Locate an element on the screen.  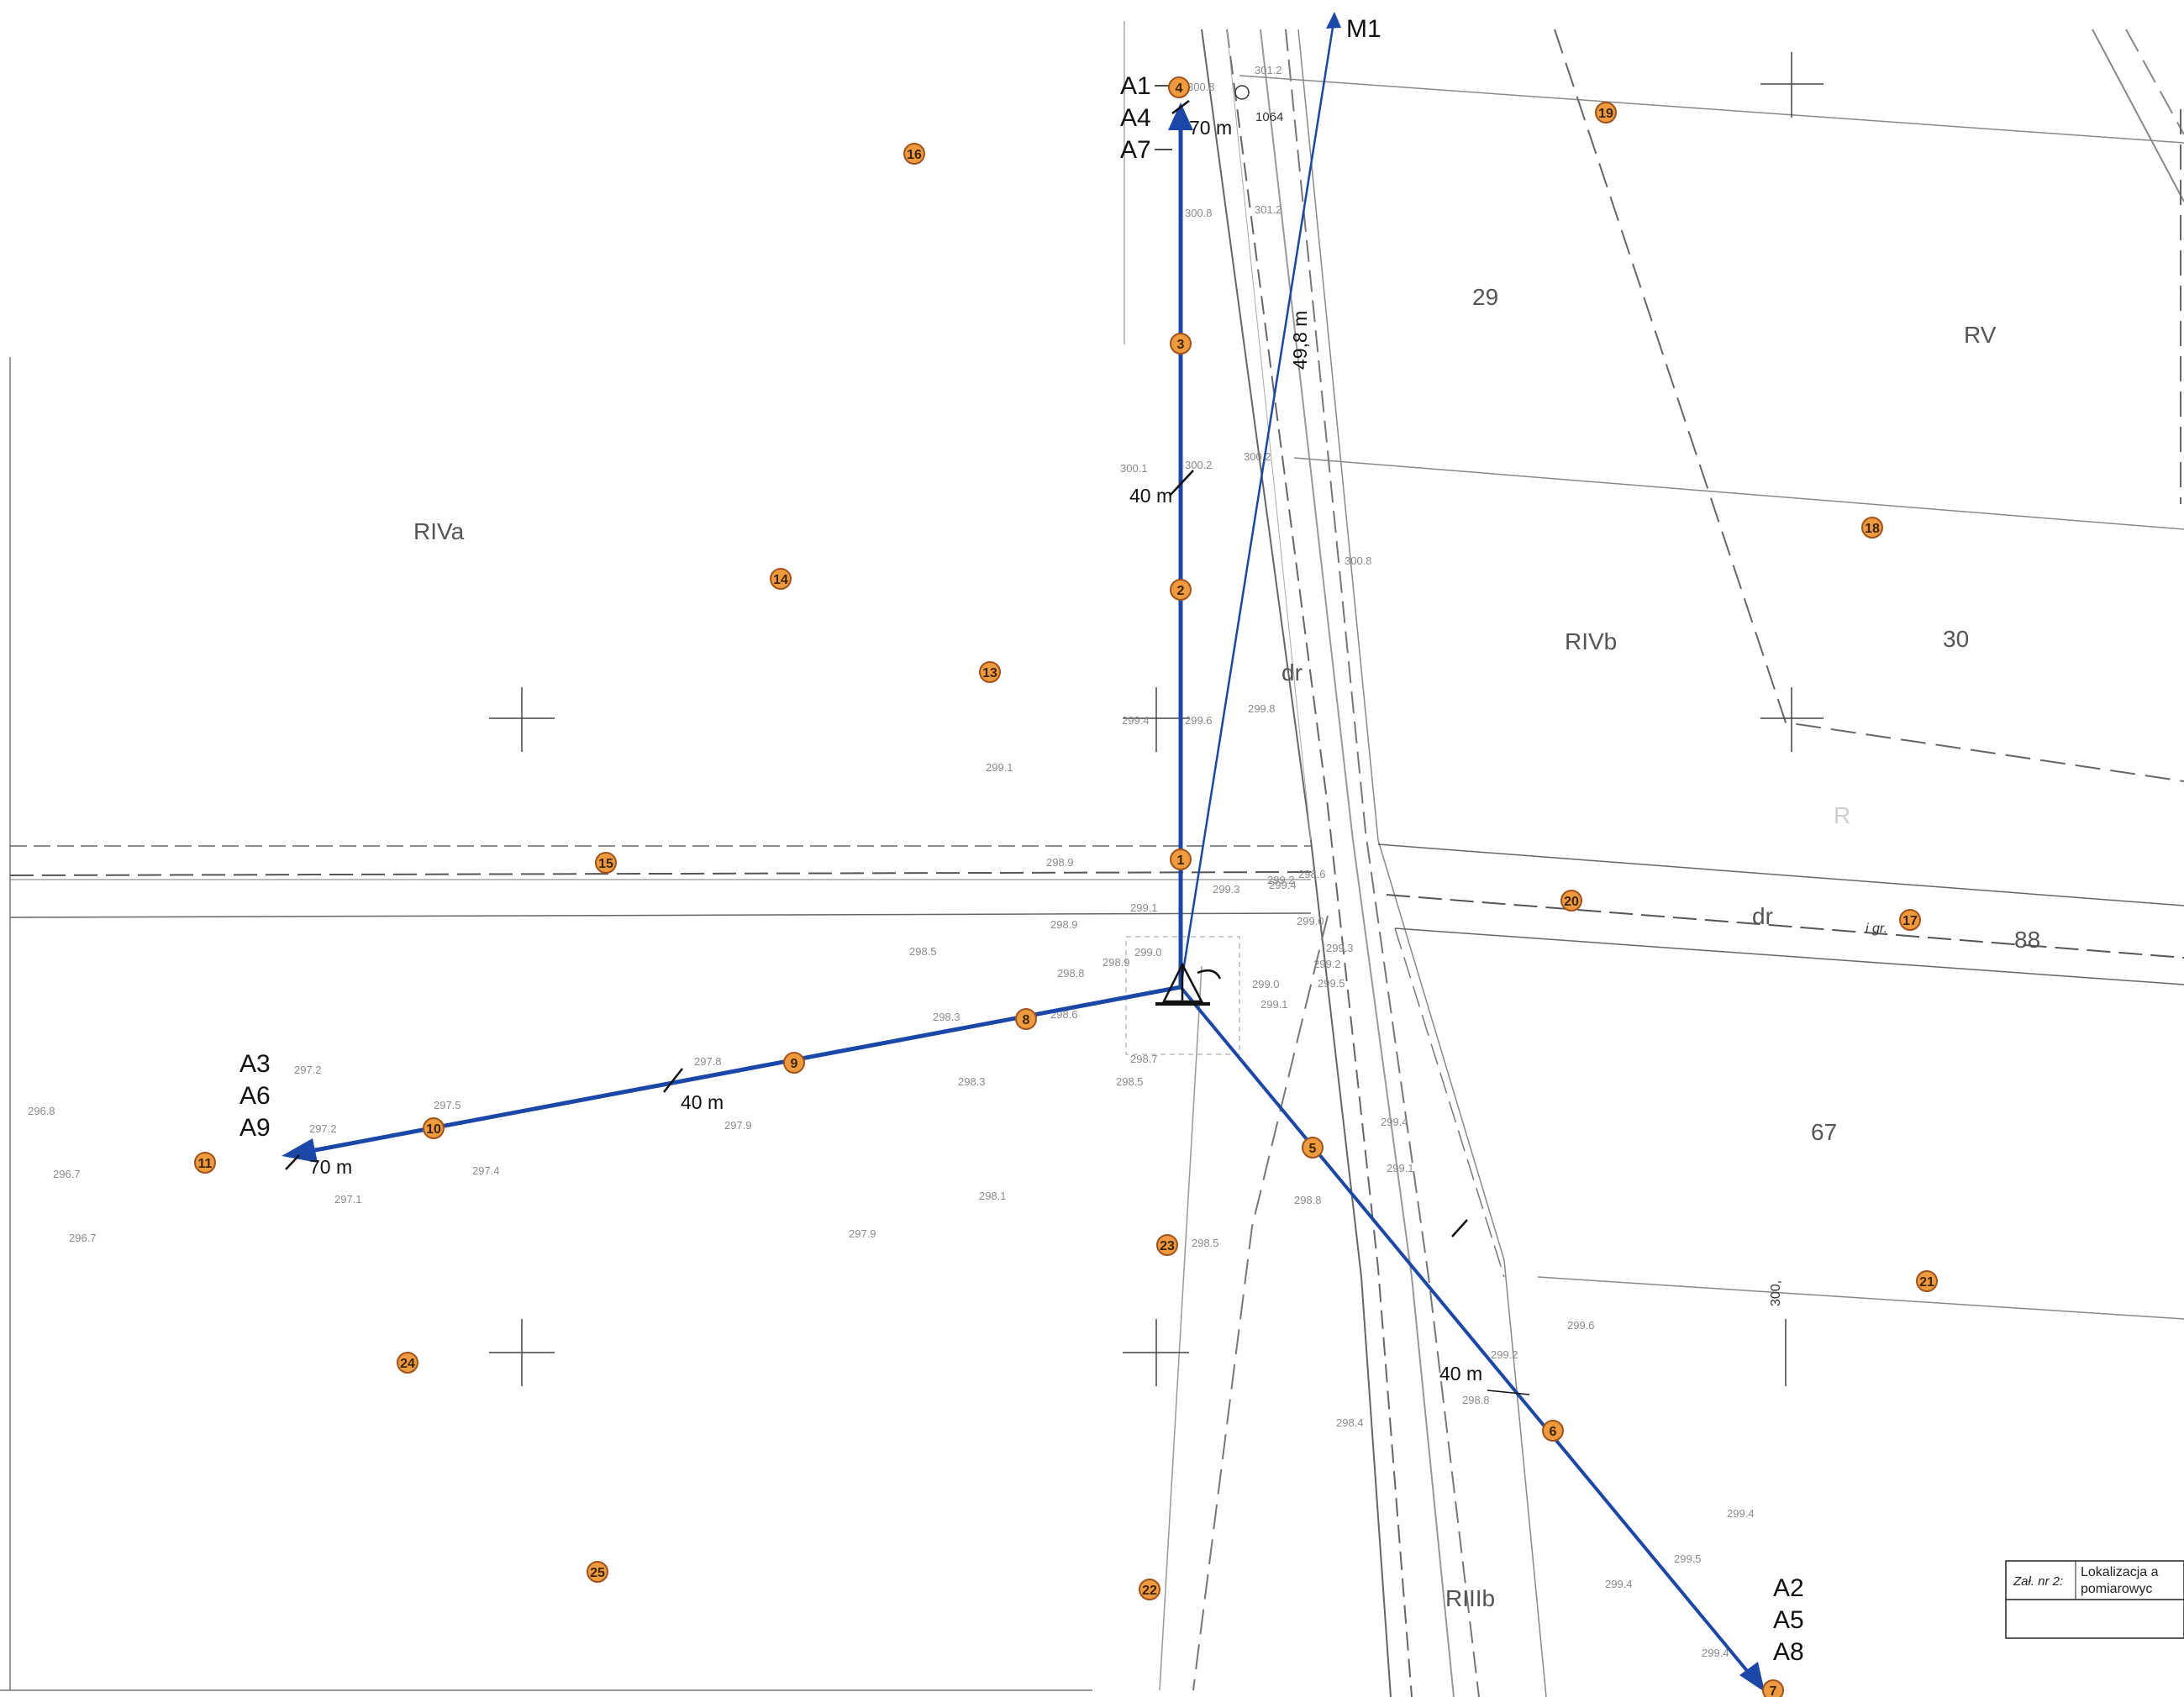
southeast-arm-line is located at coordinates (1464, 1329).